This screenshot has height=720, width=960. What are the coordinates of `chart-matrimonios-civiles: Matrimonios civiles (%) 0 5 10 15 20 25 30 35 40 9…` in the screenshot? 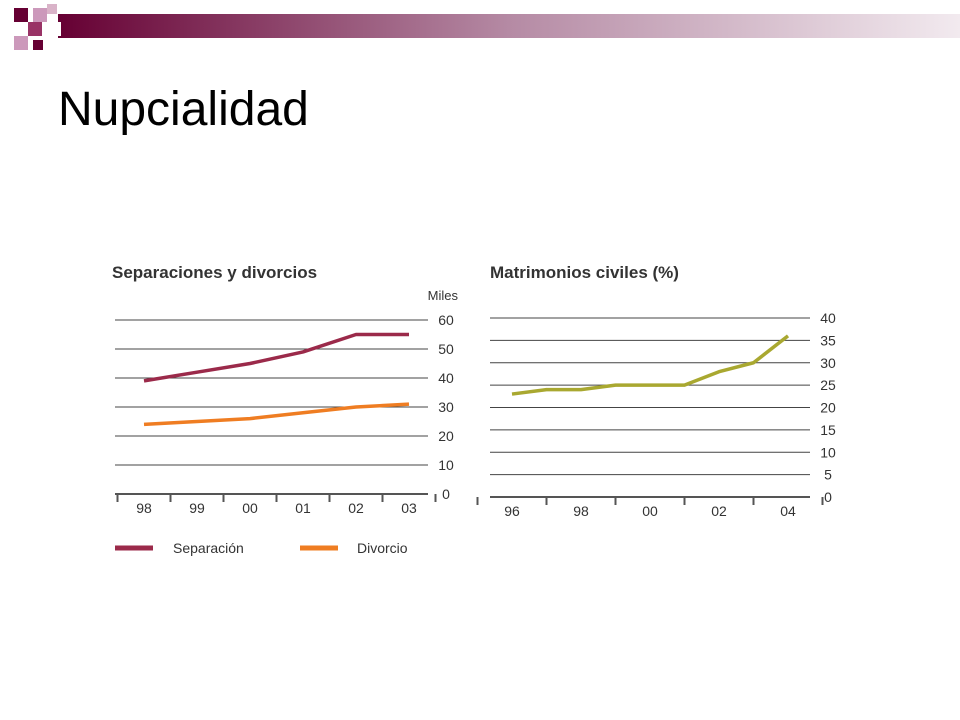 It's located at (656, 391).